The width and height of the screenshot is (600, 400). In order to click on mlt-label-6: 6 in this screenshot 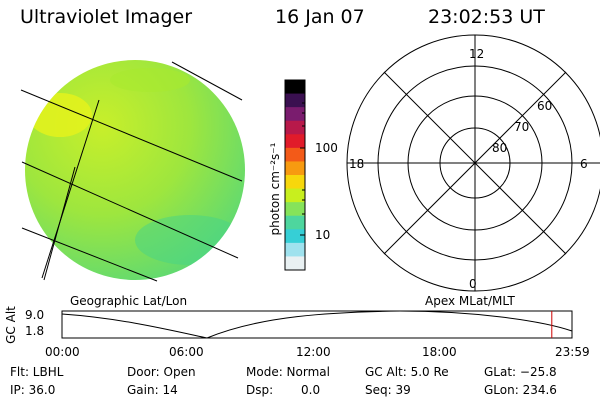, I will do `click(584, 164)`.